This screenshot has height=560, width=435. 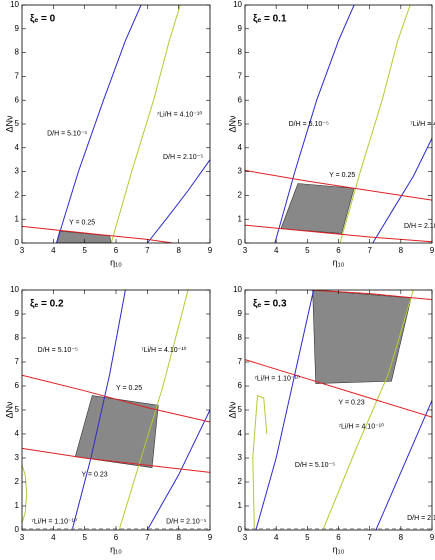 I want to click on panel-title: ξₑ = 0.2, so click(x=47, y=304).